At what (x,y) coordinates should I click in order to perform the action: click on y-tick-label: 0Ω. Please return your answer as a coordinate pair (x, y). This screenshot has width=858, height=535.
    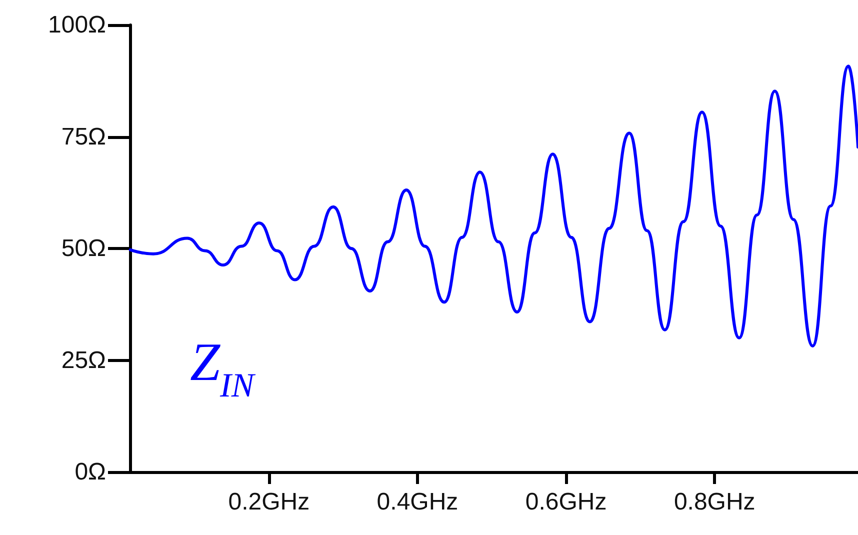
    Looking at the image, I should click on (90, 472).